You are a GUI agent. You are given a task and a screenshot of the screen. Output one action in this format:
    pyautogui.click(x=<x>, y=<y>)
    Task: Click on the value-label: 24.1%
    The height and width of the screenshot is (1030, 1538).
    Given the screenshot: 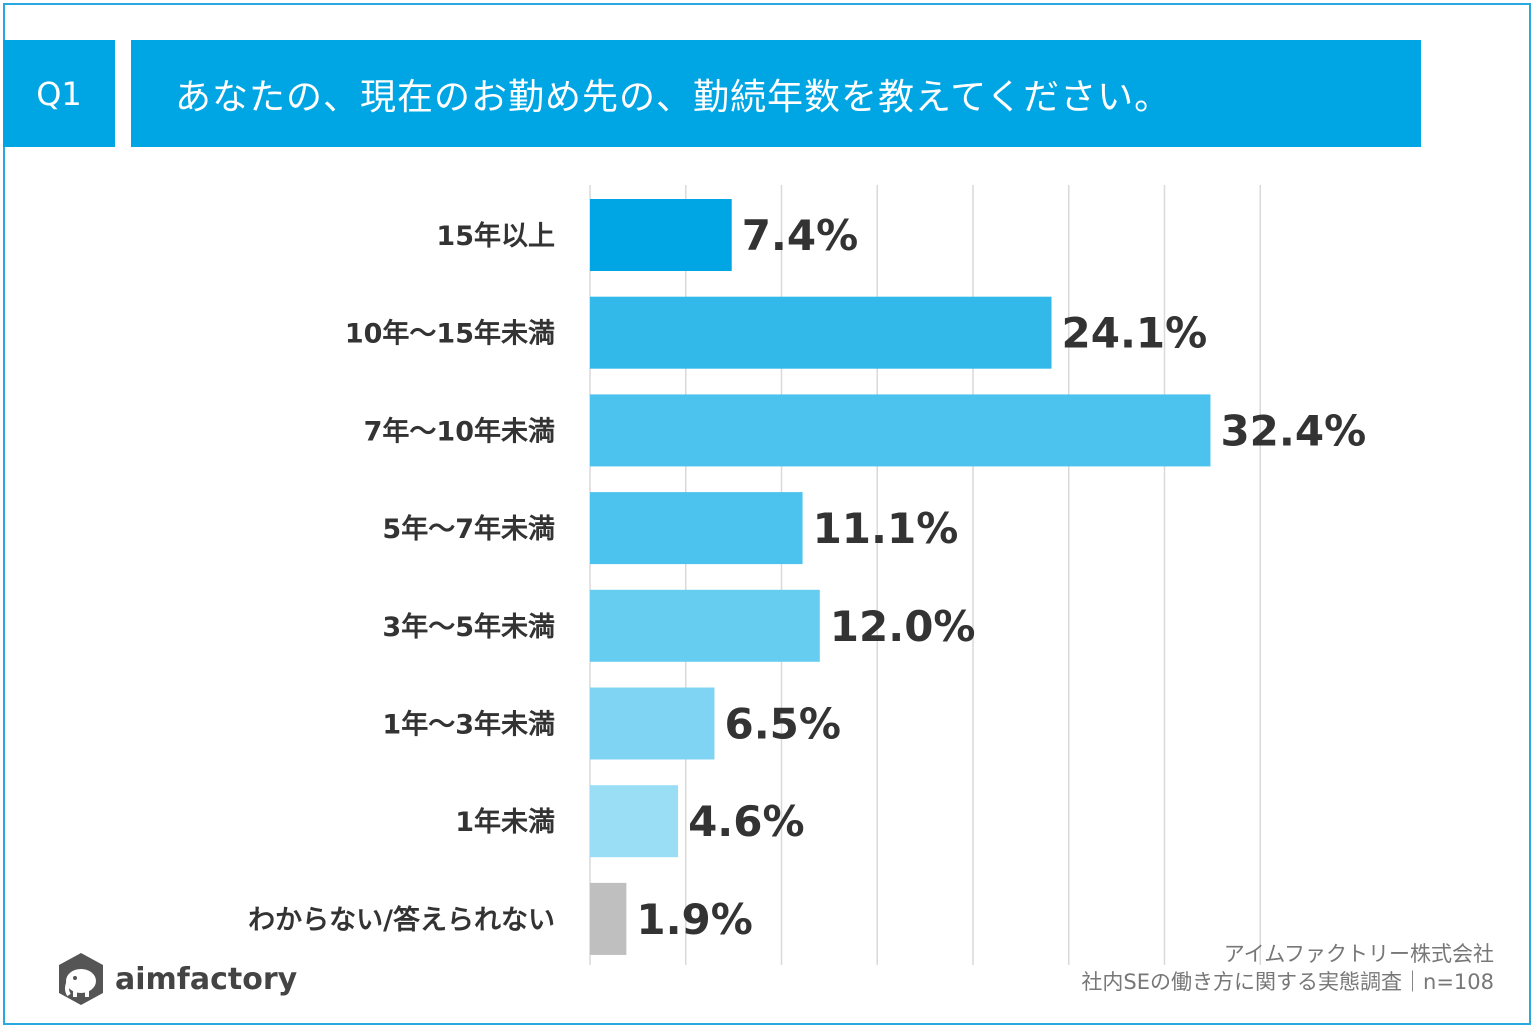 What is the action you would take?
    pyautogui.click(x=1135, y=333)
    